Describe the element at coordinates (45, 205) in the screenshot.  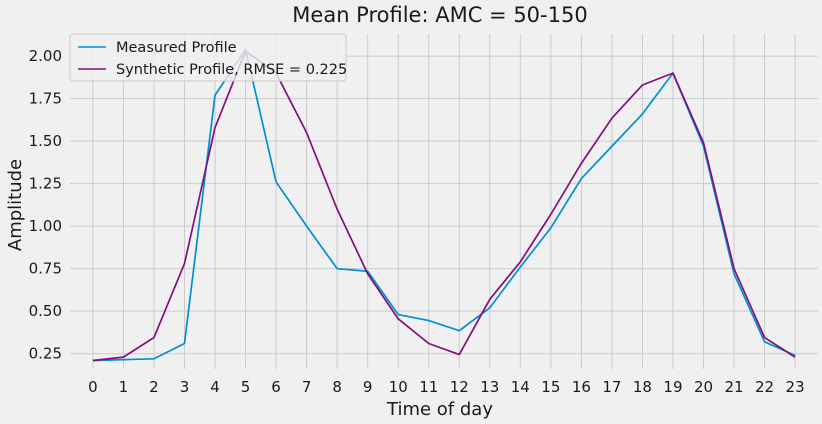
I see `y-axis-ticks: 0.25 0.50 0.75 1.00 1.25 1.50 1.75 2.00` at that location.